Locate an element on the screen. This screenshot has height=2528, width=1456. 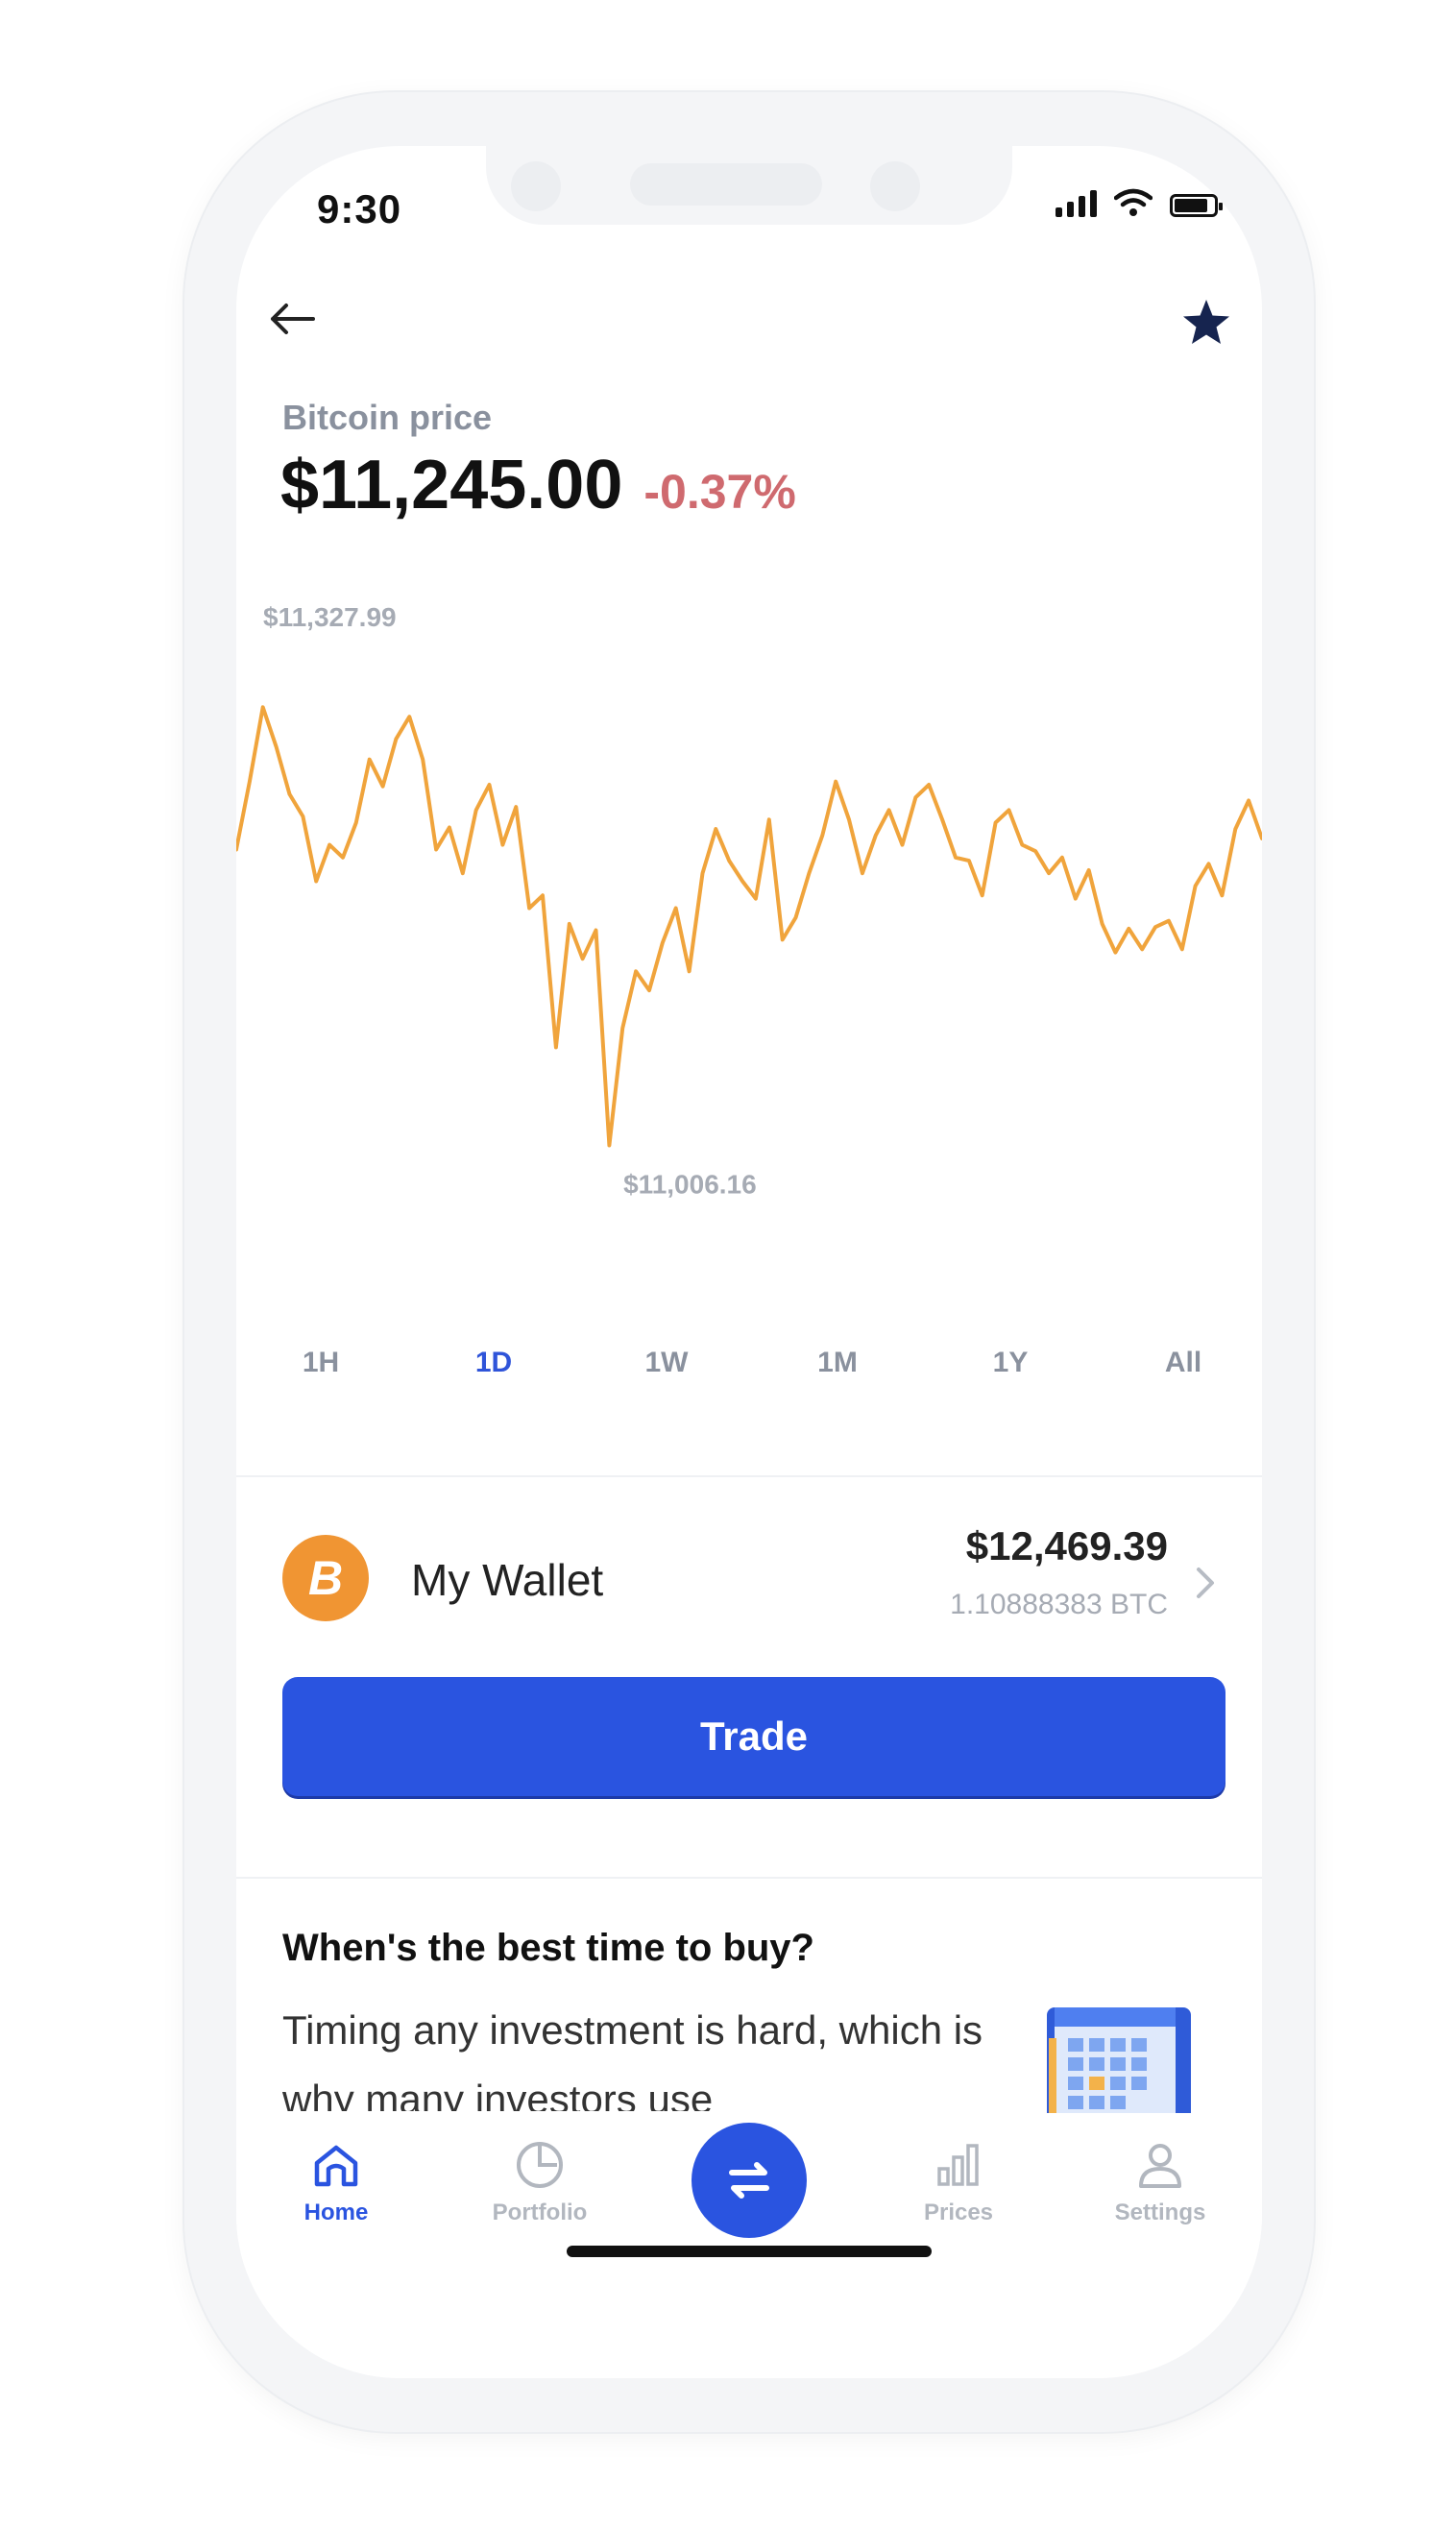
status-time: 9:30 is located at coordinates (359, 208).